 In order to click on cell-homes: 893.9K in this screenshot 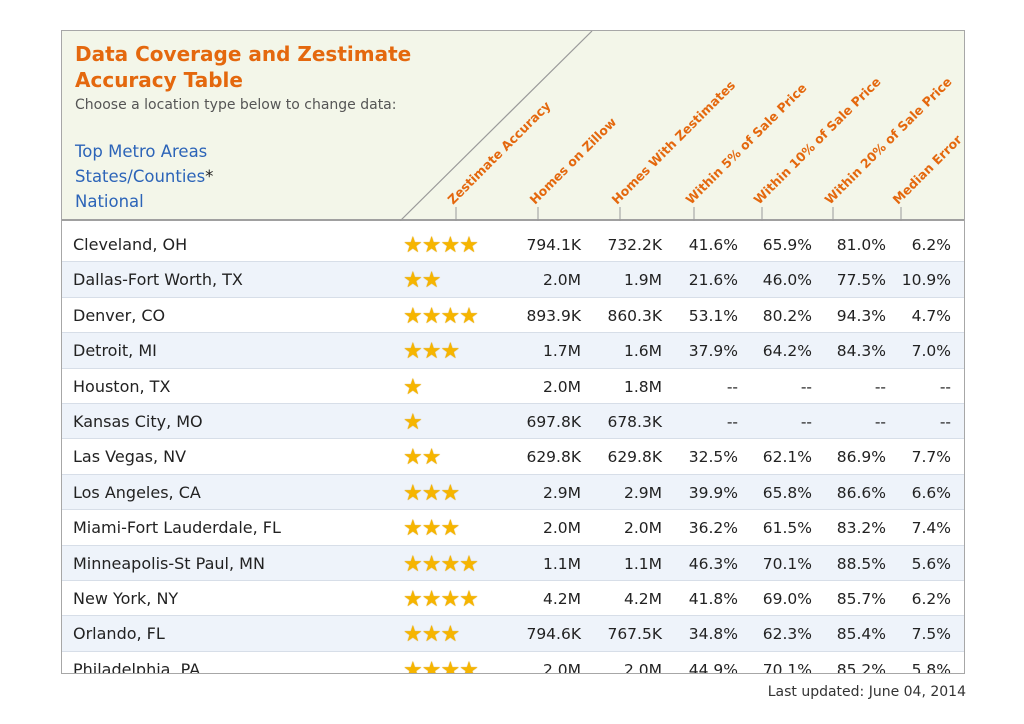, I will do `click(553, 315)`.